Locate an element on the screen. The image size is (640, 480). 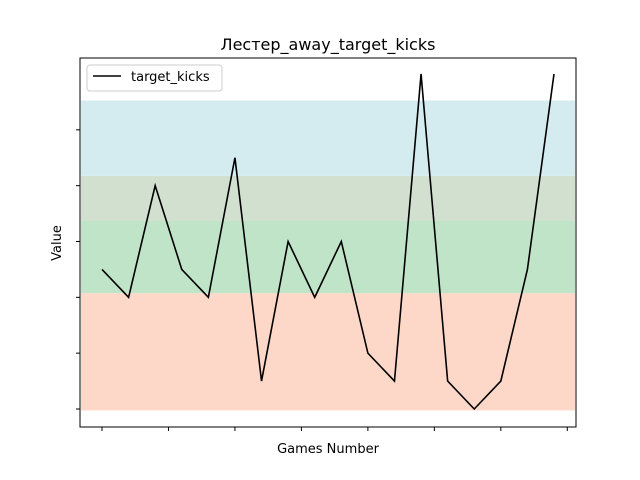
legend-box is located at coordinates (154, 78).